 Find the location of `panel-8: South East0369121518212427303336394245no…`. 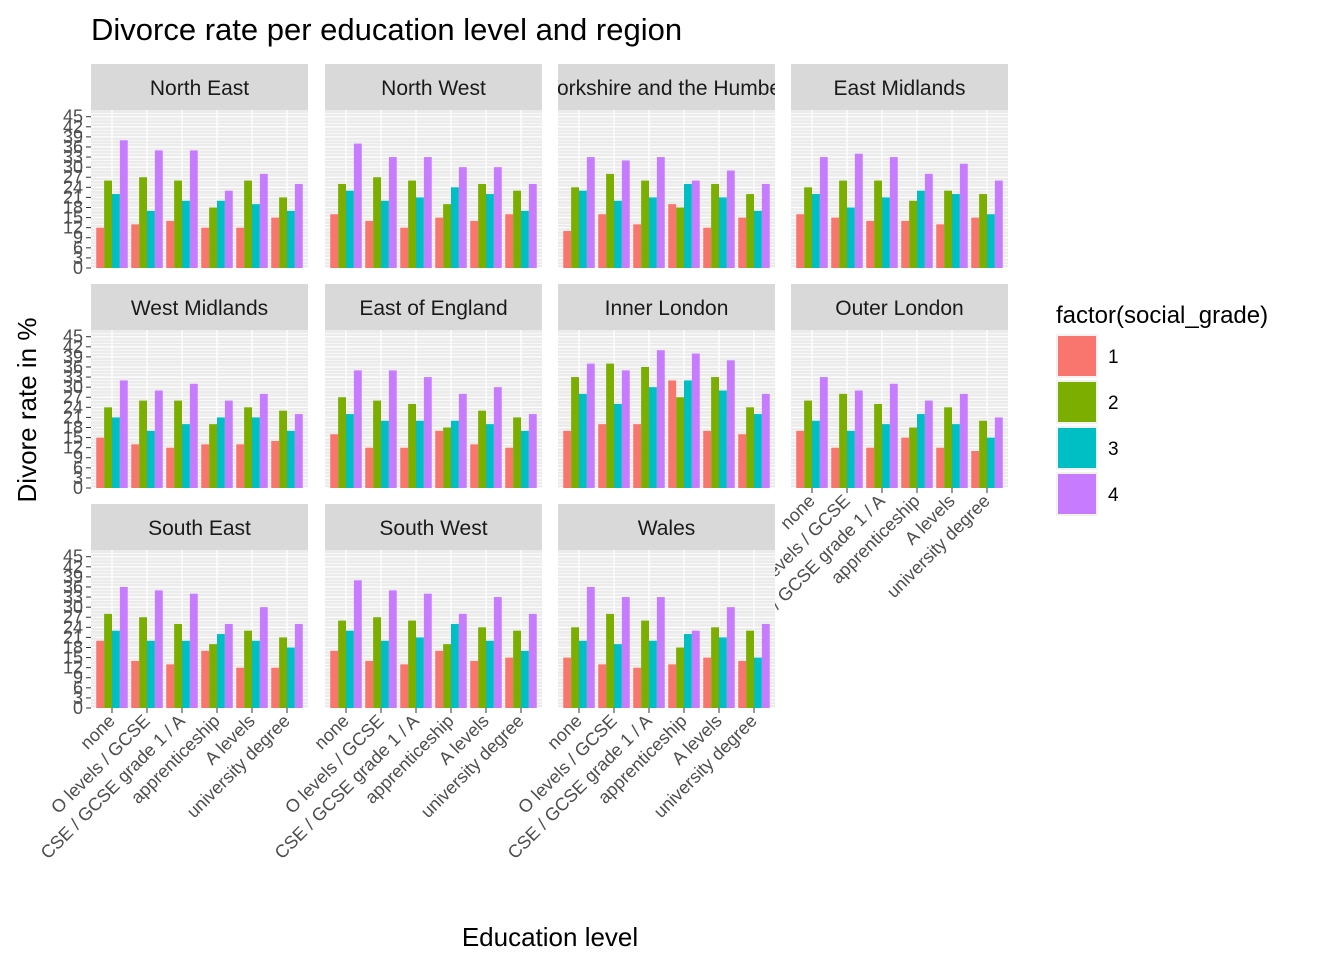

panel-8: South East0369121518212427303336394245no… is located at coordinates (172, 683).